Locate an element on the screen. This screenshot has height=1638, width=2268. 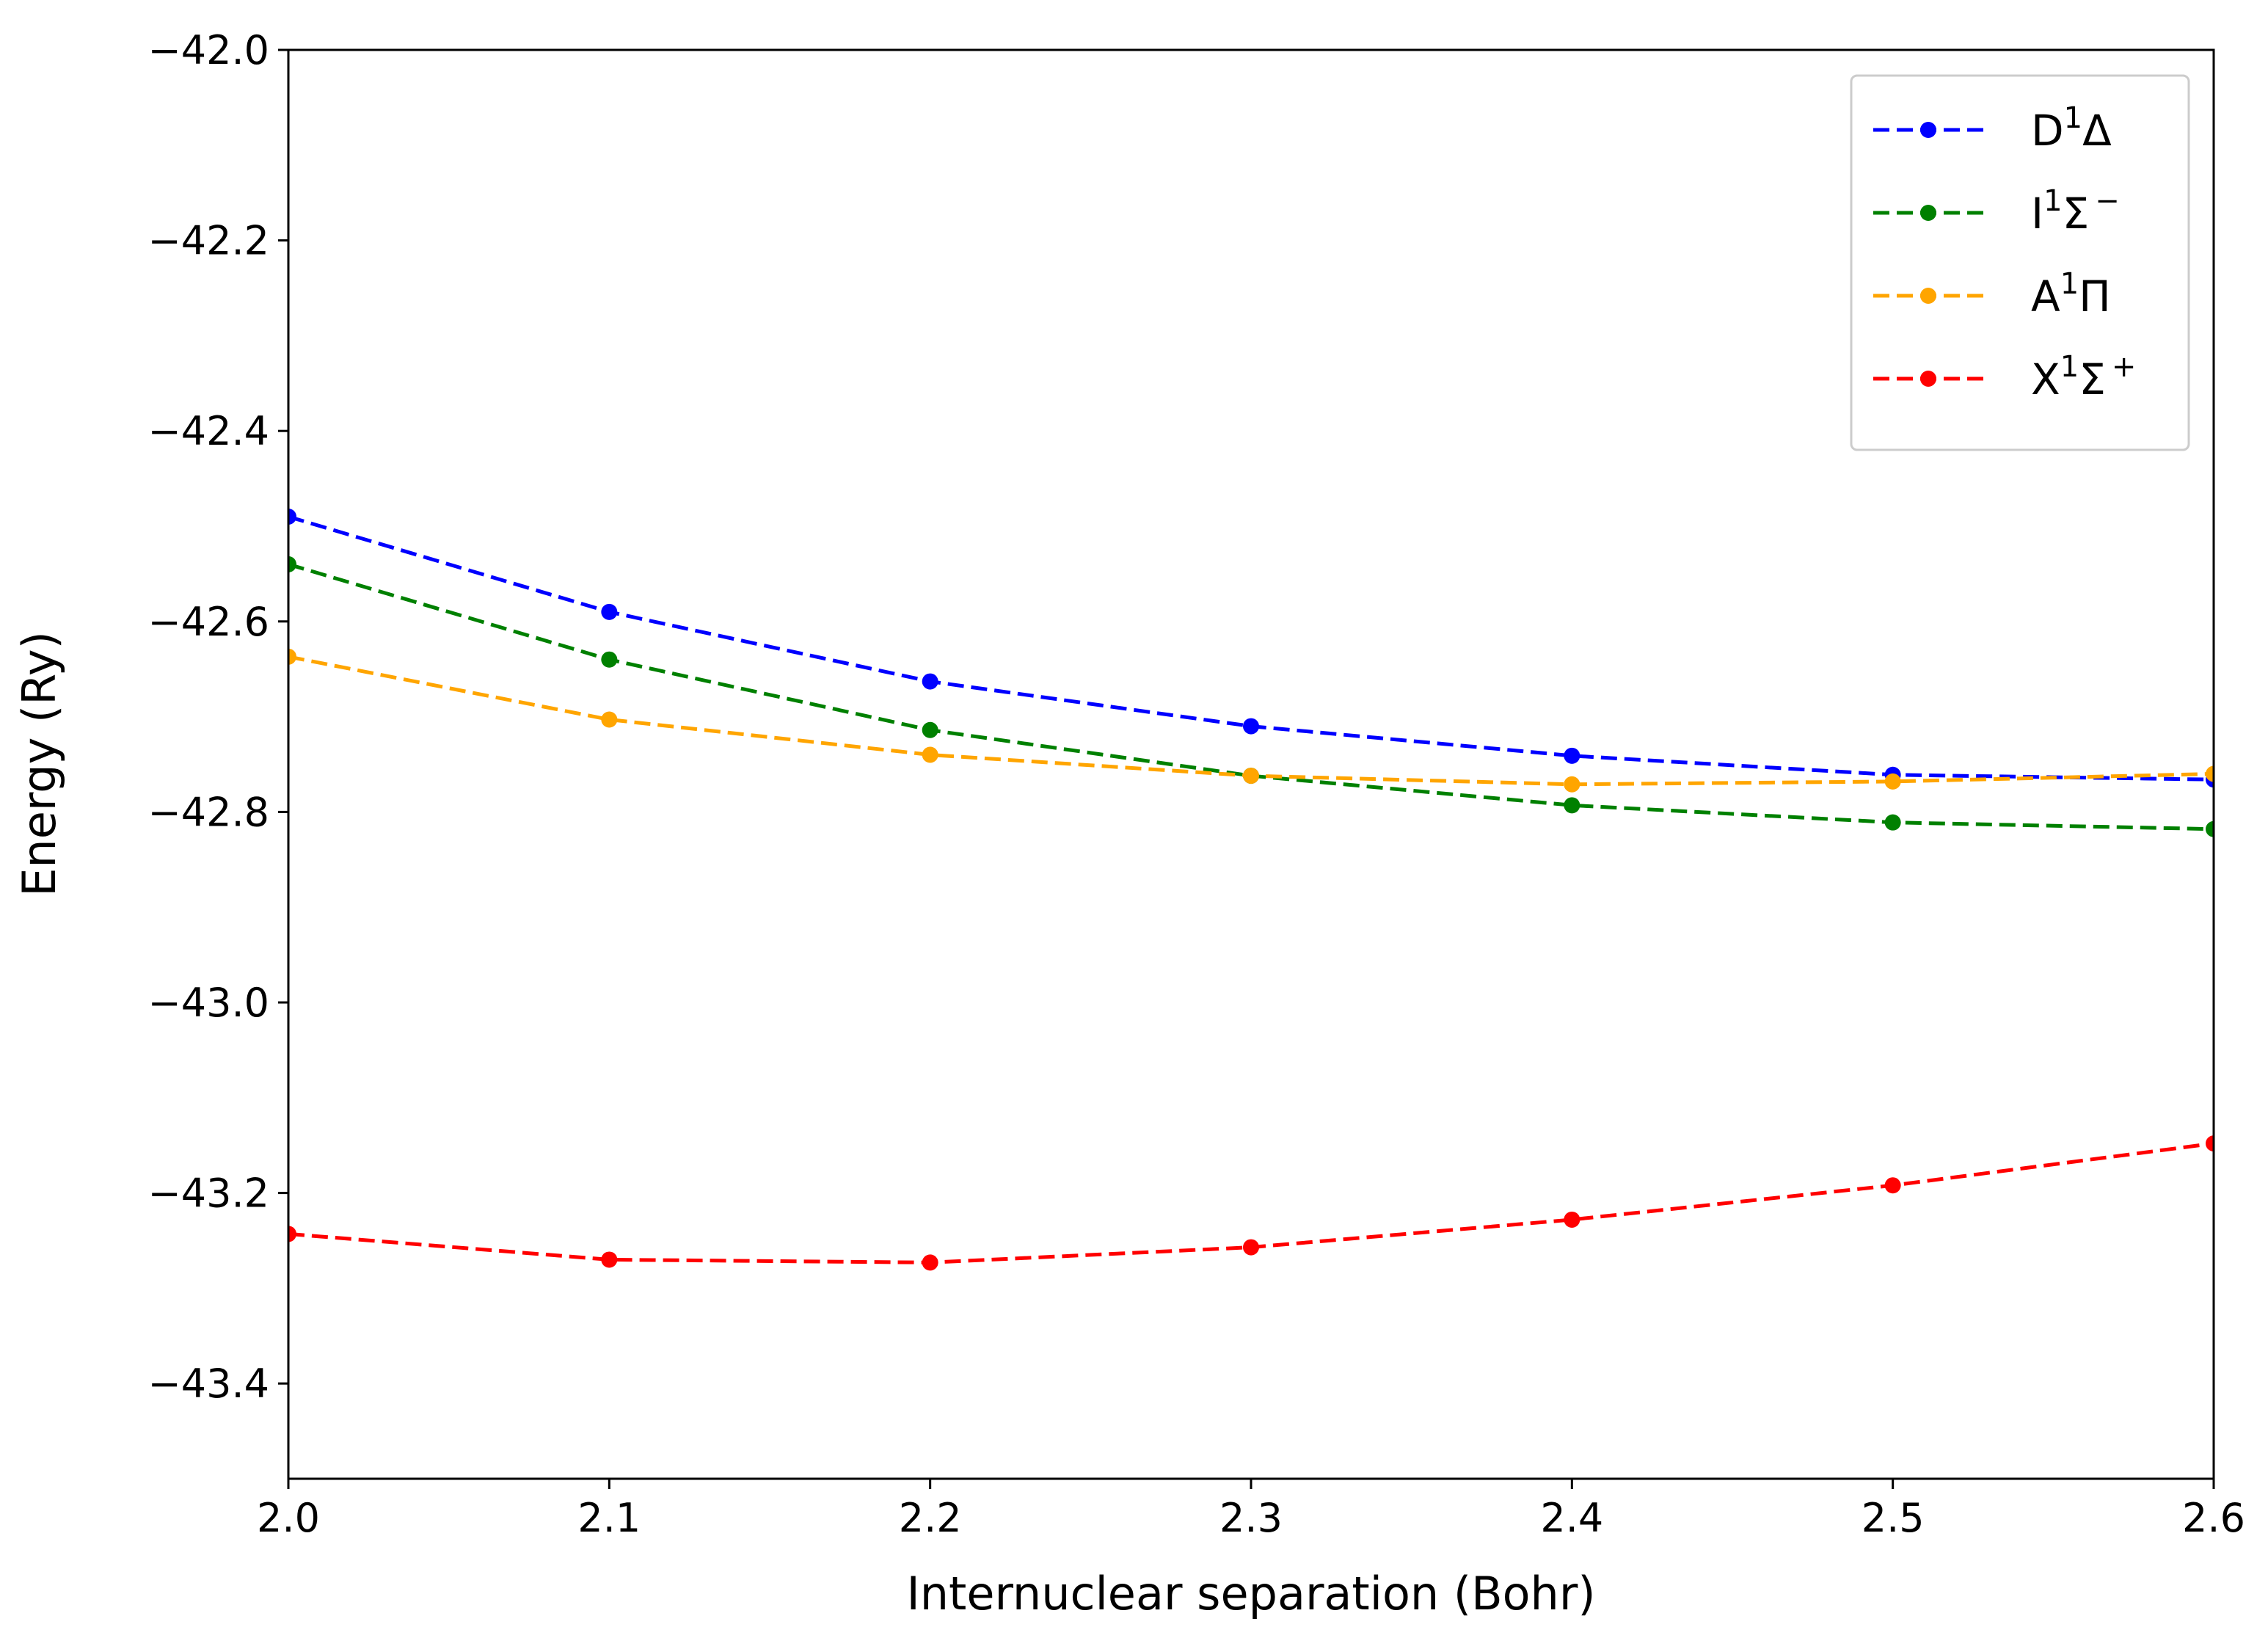
x-tick-label: 2.6 is located at coordinates (2213, 1518).